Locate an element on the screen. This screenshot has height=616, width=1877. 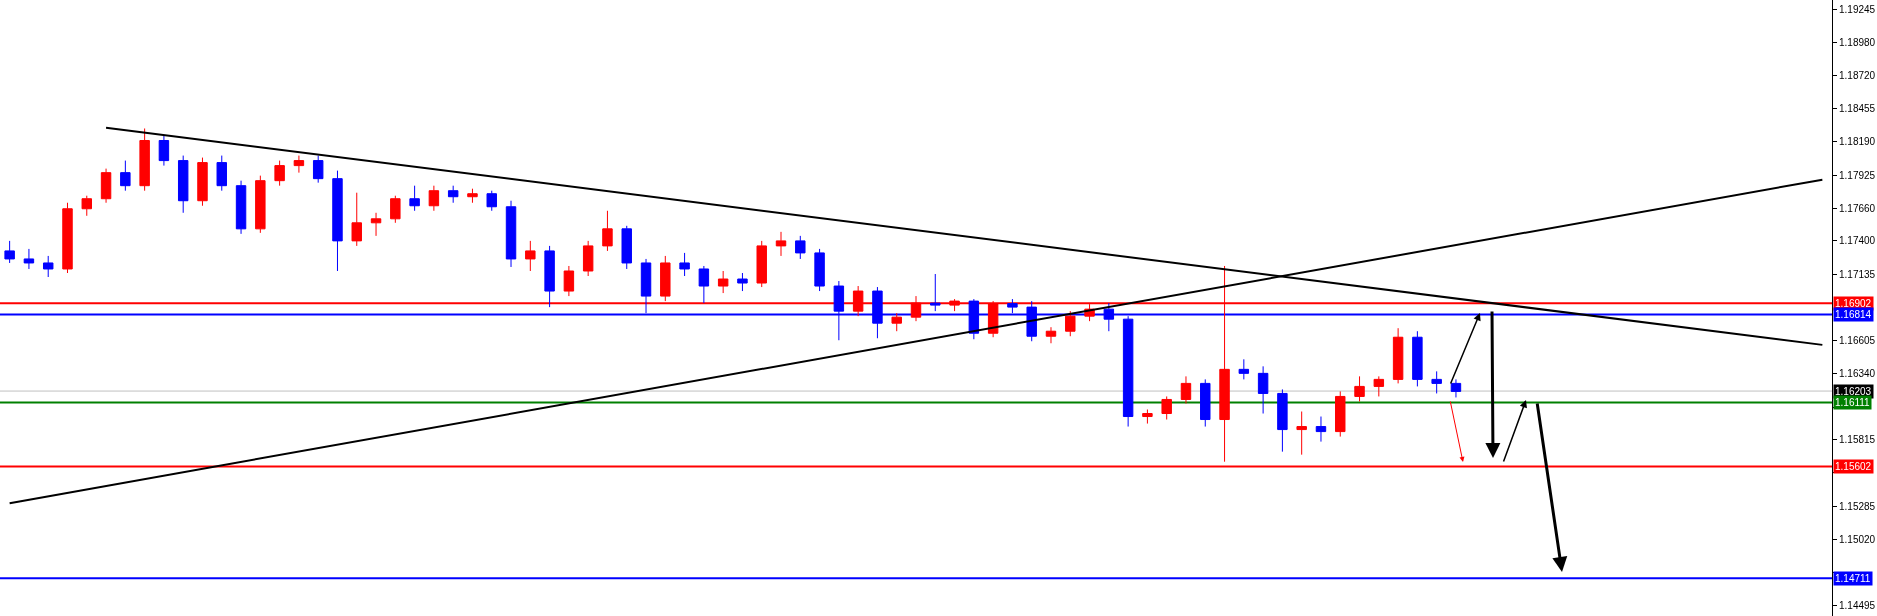
y-tick-label: 1.17660 is located at coordinates (1857, 208).